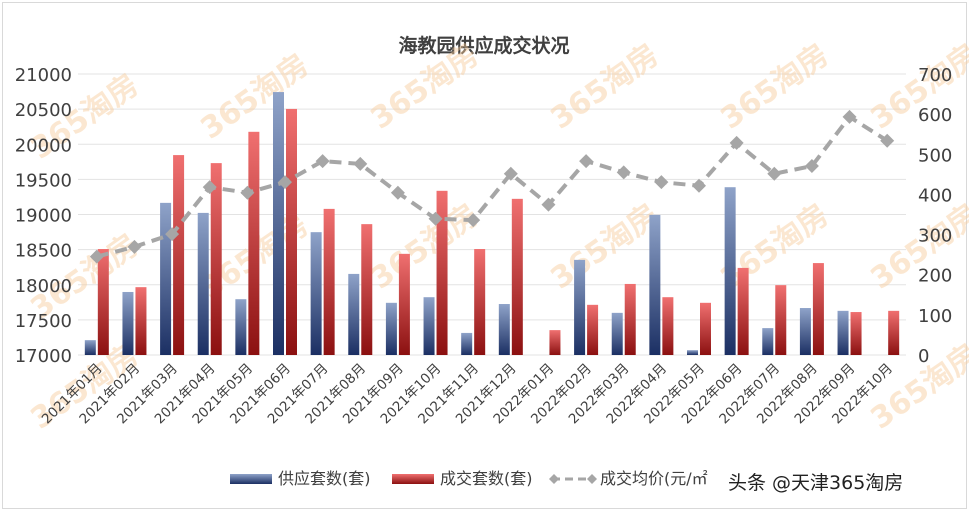 The image size is (969, 511). I want to click on left-tick-label: 18000, so click(43, 286).